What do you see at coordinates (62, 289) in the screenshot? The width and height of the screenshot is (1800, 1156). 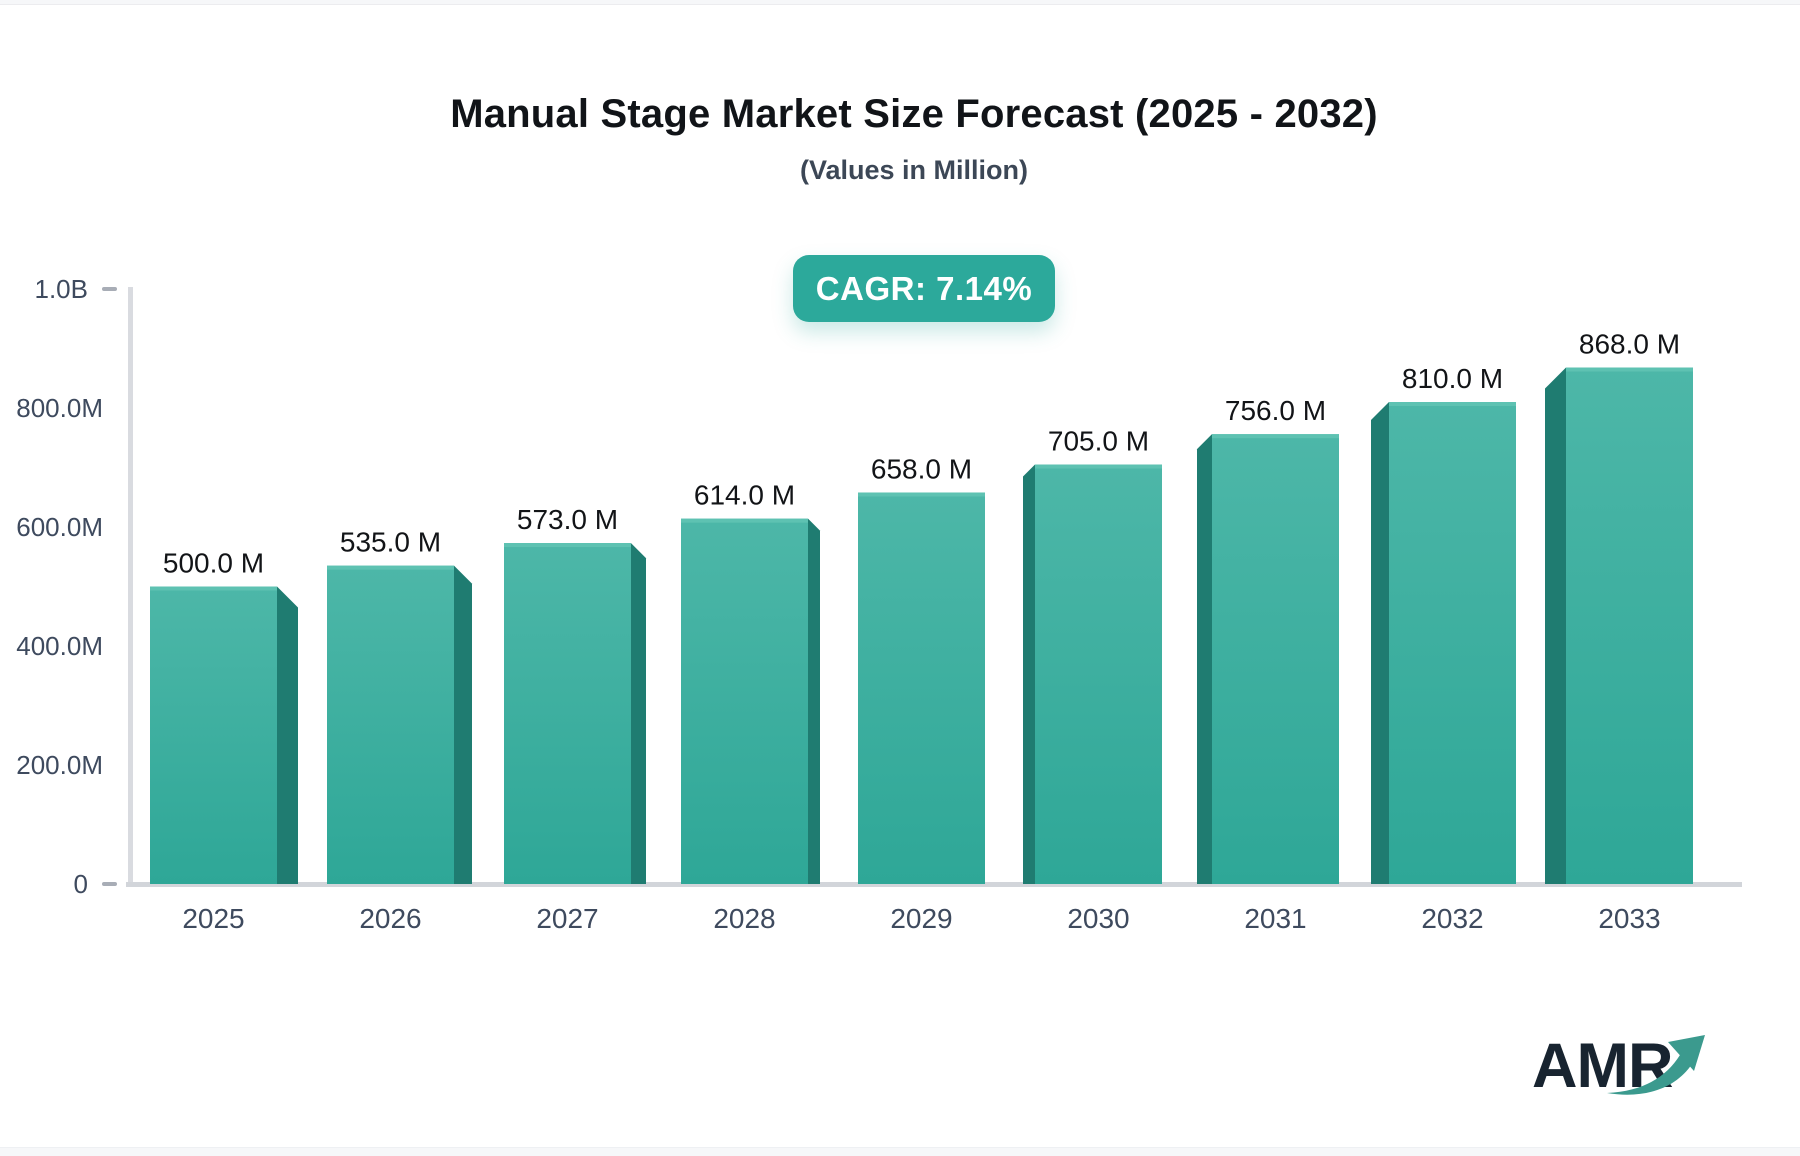 I see `y-tick-label: 1.0B` at bounding box center [62, 289].